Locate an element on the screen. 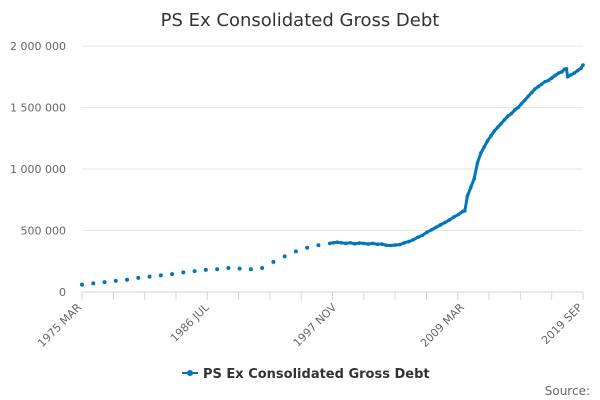  y-axis-tick-labels: 0 500 000 1 000 000 1 500 000 2 000 000 is located at coordinates (38, 169).